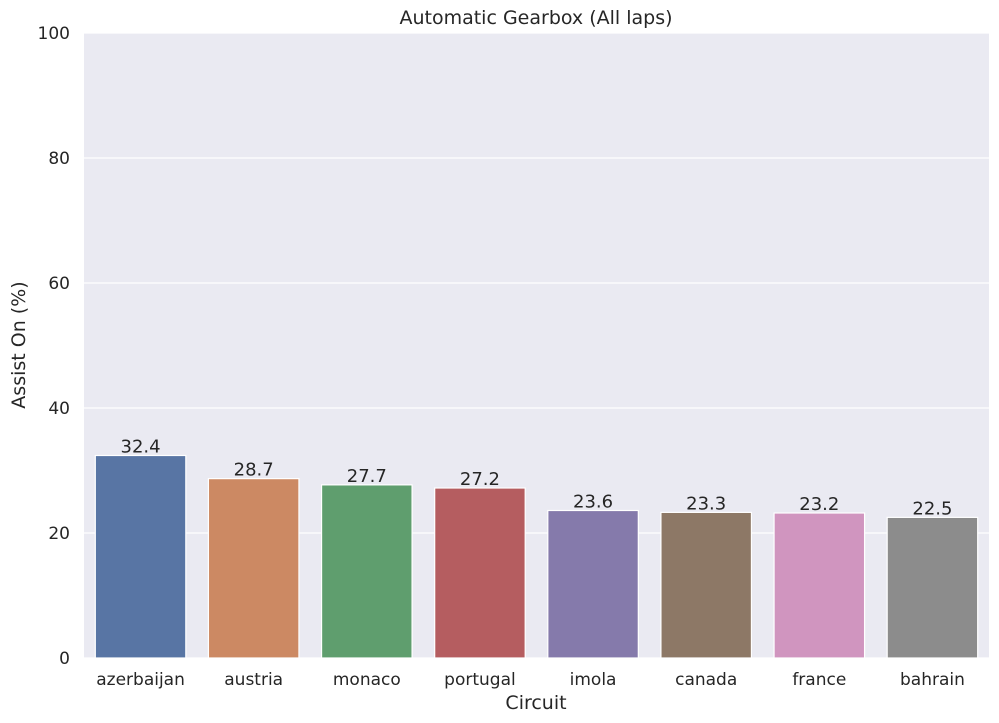 The width and height of the screenshot is (999, 723). What do you see at coordinates (932, 508) in the screenshot?
I see `data-label: 22.5` at bounding box center [932, 508].